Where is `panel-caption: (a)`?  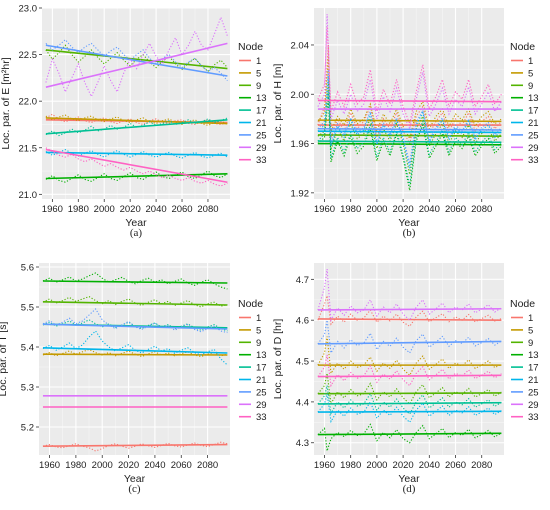
panel-caption: (a) is located at coordinates (136, 233).